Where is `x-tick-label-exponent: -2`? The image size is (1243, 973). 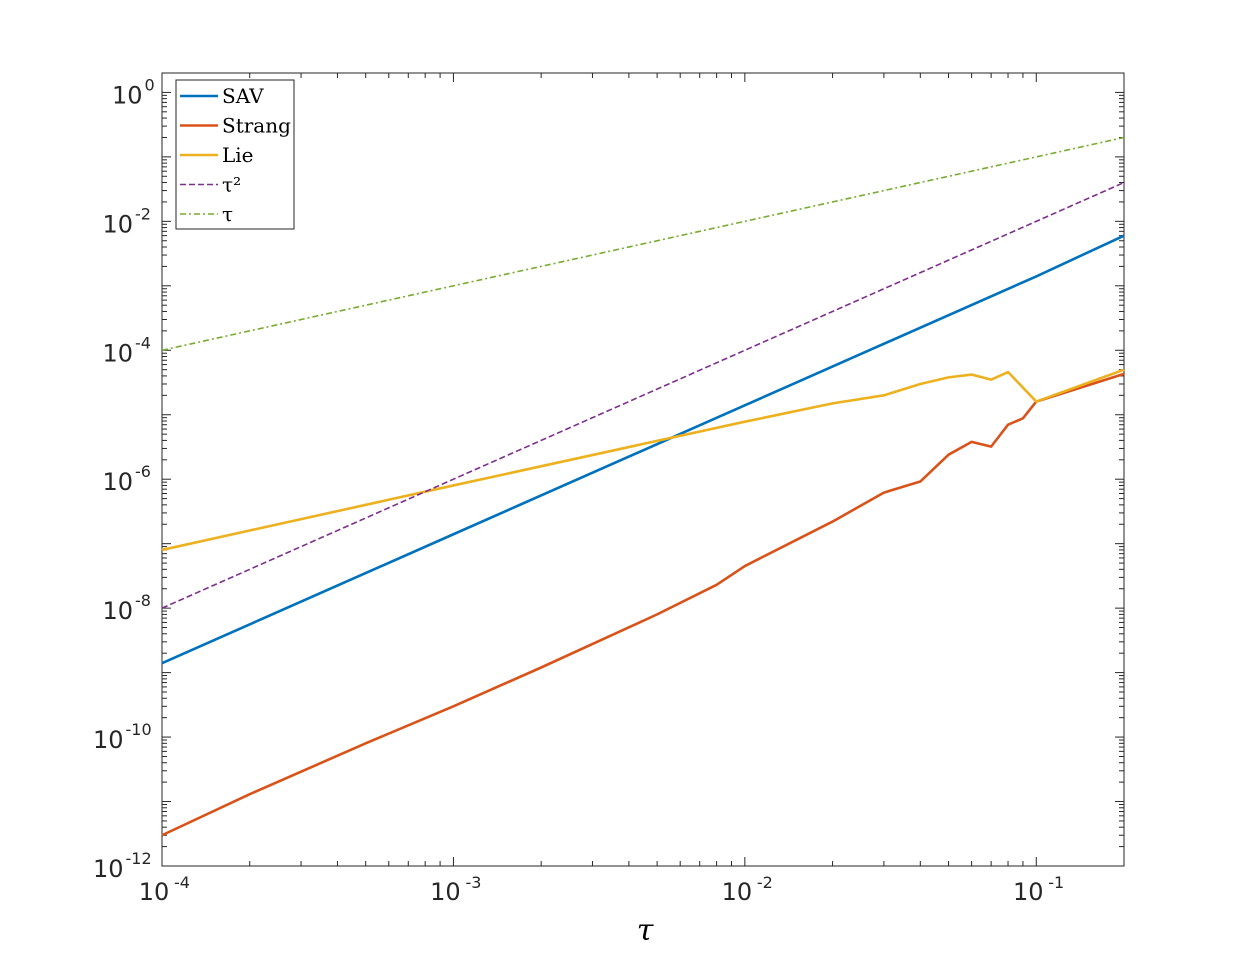
x-tick-label-exponent: -2 is located at coordinates (765, 882).